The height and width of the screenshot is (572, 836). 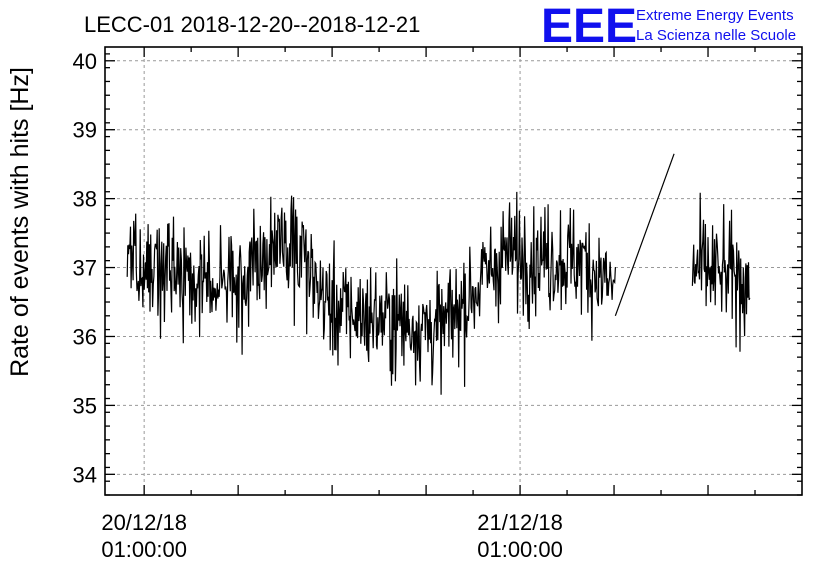 What do you see at coordinates (20, 222) in the screenshot?
I see `y-axis-title: Rate of events with hits [Hz]` at bounding box center [20, 222].